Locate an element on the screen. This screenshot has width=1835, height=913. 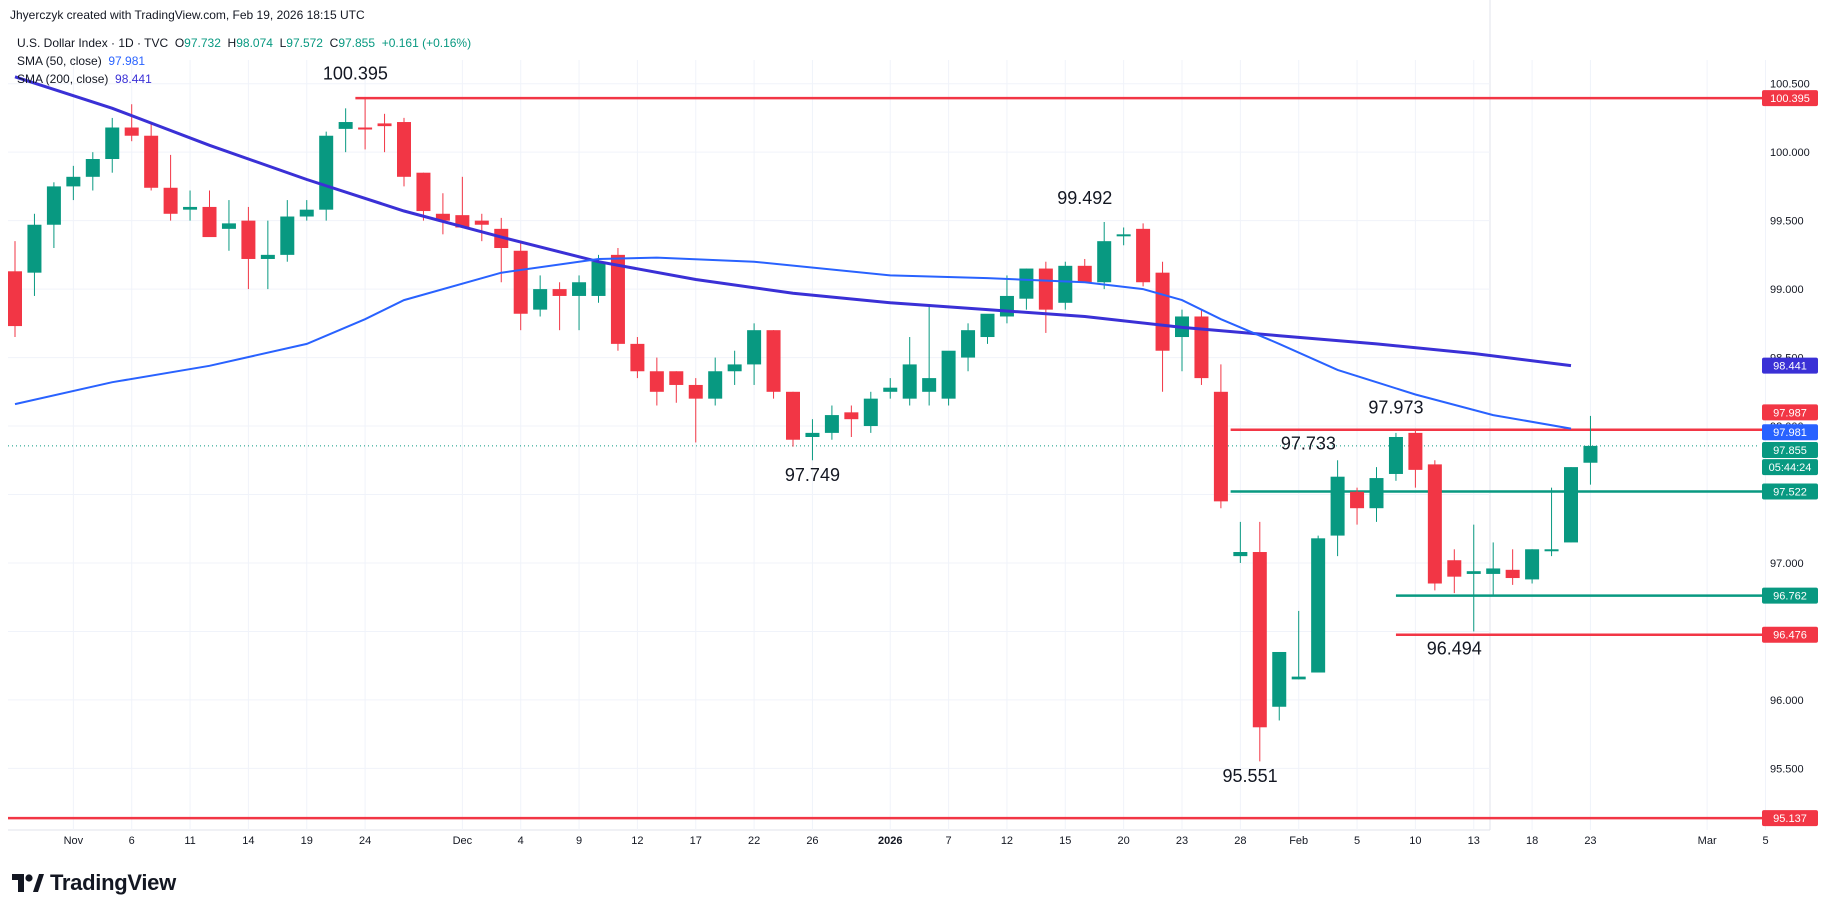
y-tick-label: 97.000 is located at coordinates (1787, 564).